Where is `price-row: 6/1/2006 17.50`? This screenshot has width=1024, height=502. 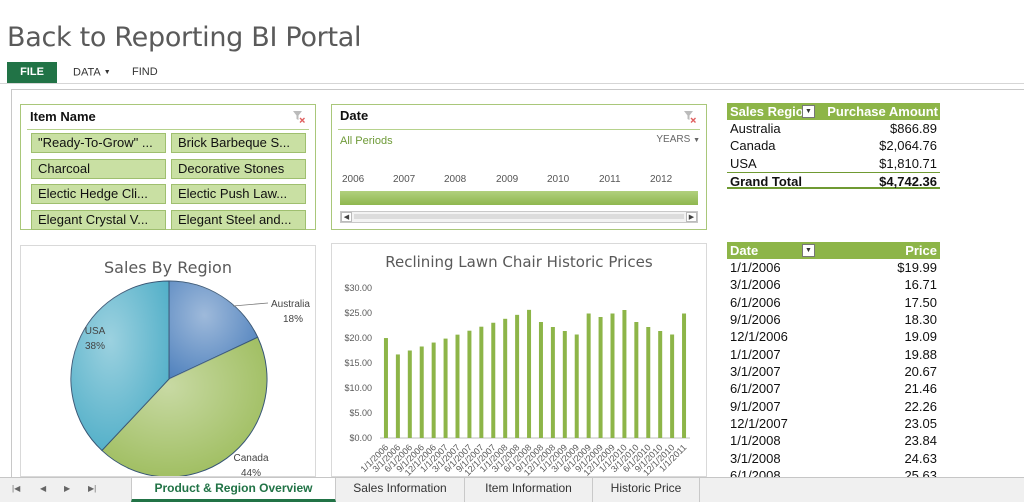
price-row: 6/1/2006 17.50 is located at coordinates (833, 302).